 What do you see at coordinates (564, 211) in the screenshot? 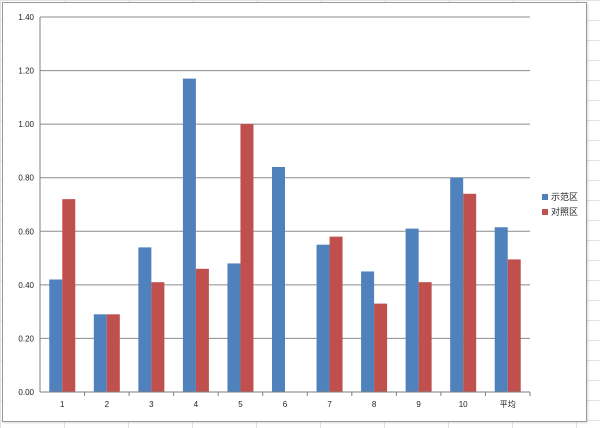
I see `legend-label: 对照区` at bounding box center [564, 211].